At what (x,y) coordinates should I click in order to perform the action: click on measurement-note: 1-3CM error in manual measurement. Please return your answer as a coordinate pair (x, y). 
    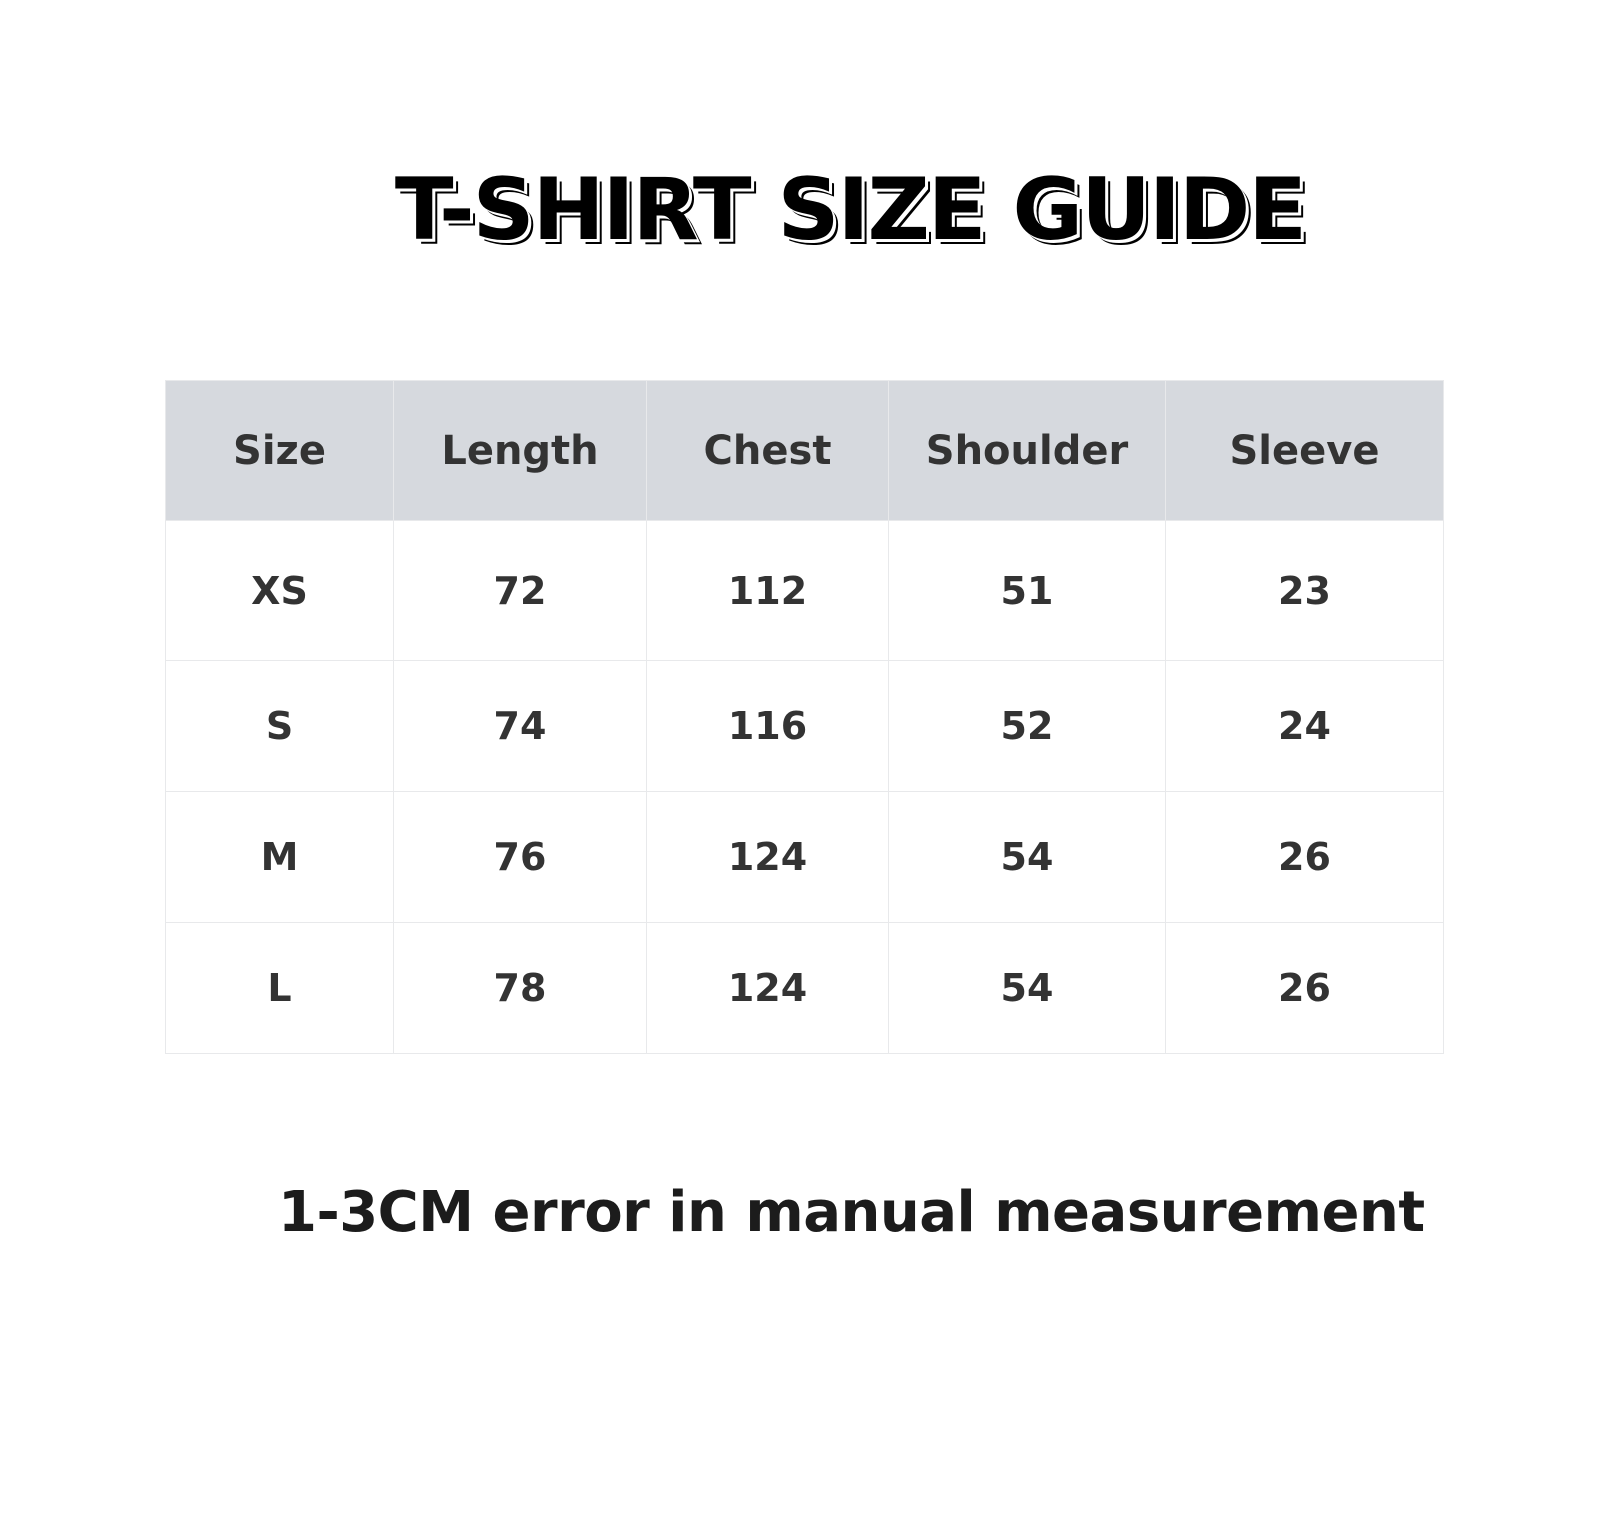
    Looking at the image, I should click on (851, 1212).